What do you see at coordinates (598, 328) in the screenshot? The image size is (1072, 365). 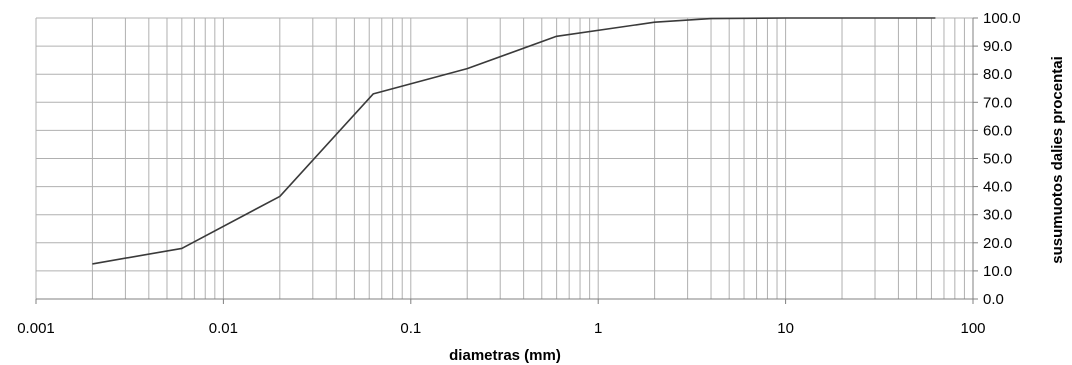 I see `x-tick-label: 1` at bounding box center [598, 328].